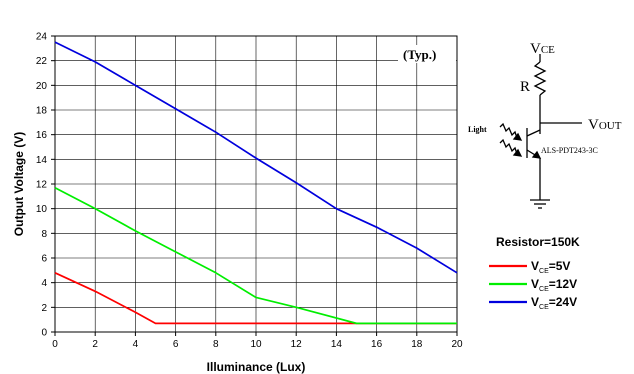 The image size is (634, 374). Describe the element at coordinates (176, 344) in the screenshot. I see `x-tick-label: 6` at that location.